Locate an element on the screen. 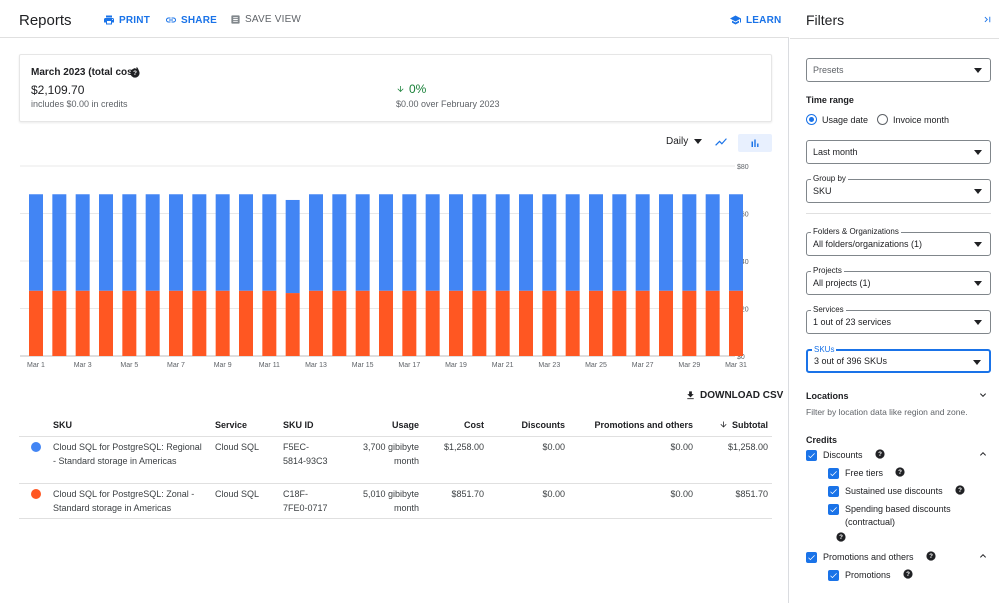 The image size is (999, 603). period-select: Daily is located at coordinates (686, 141).